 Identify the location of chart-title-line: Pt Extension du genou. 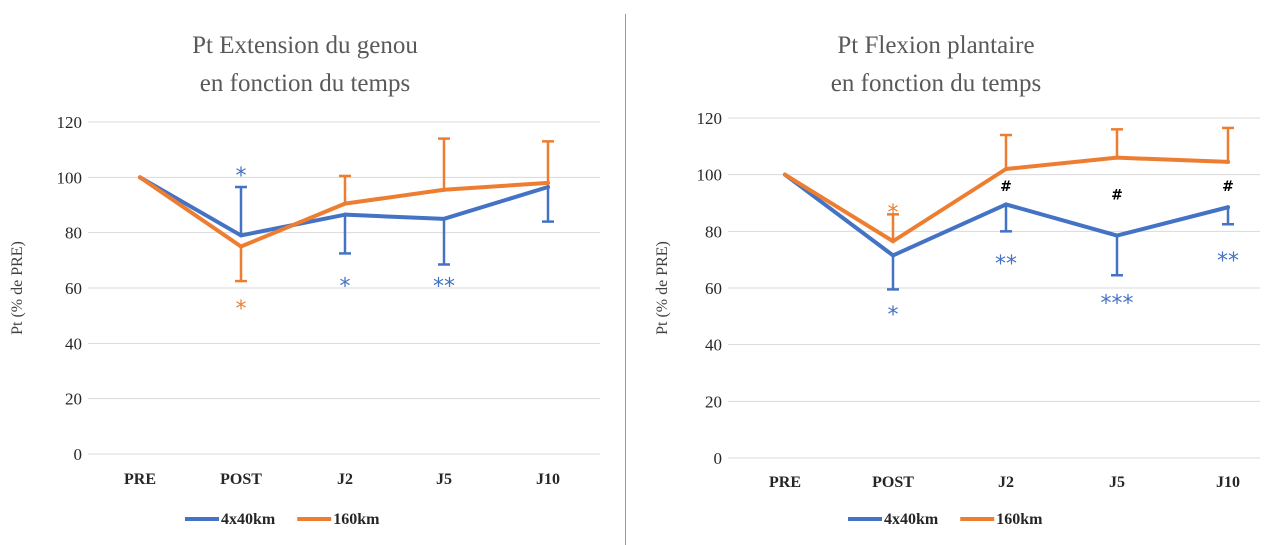
(305, 45).